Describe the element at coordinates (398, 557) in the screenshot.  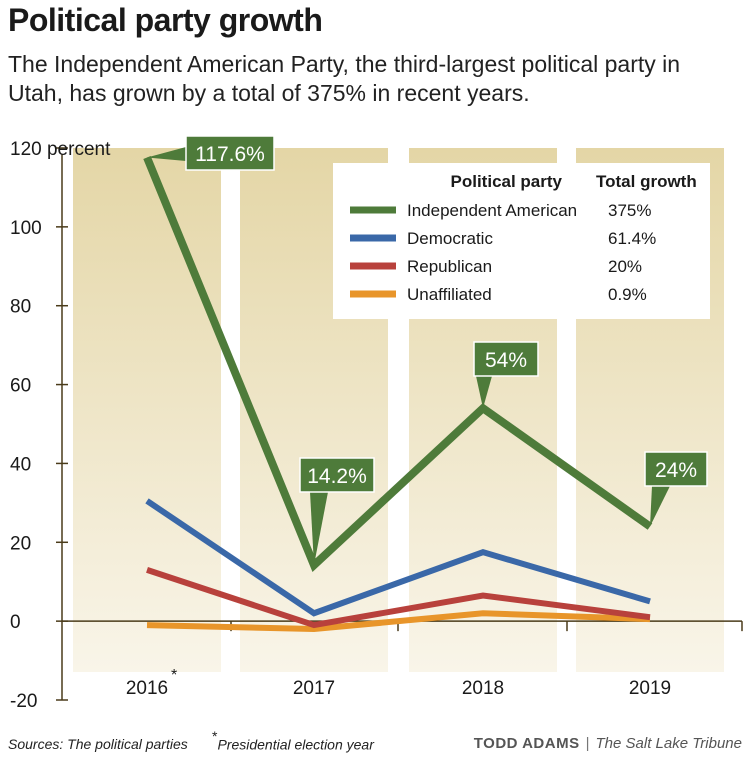
I see `series-line-democratic` at that location.